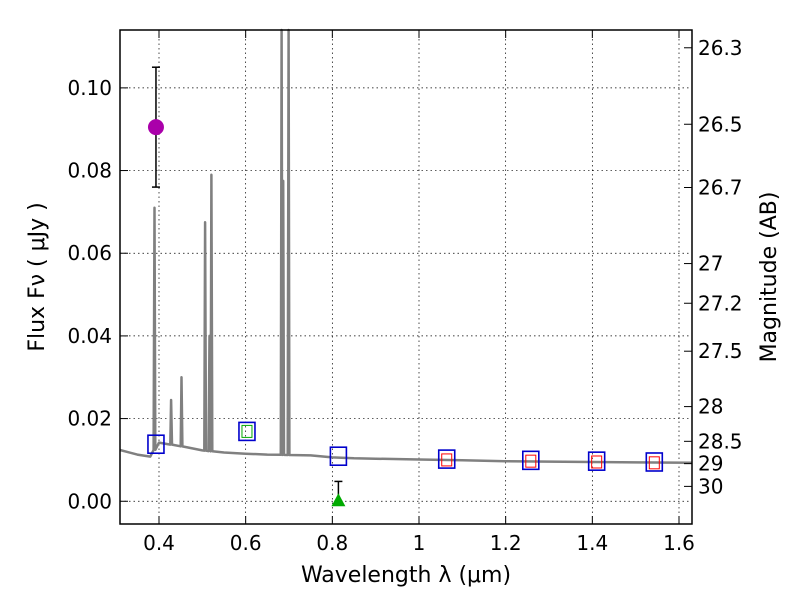 Image resolution: width=800 pixels, height=600 pixels. Describe the element at coordinates (720, 441) in the screenshot. I see `y2-tick-label: 28.5` at that location.